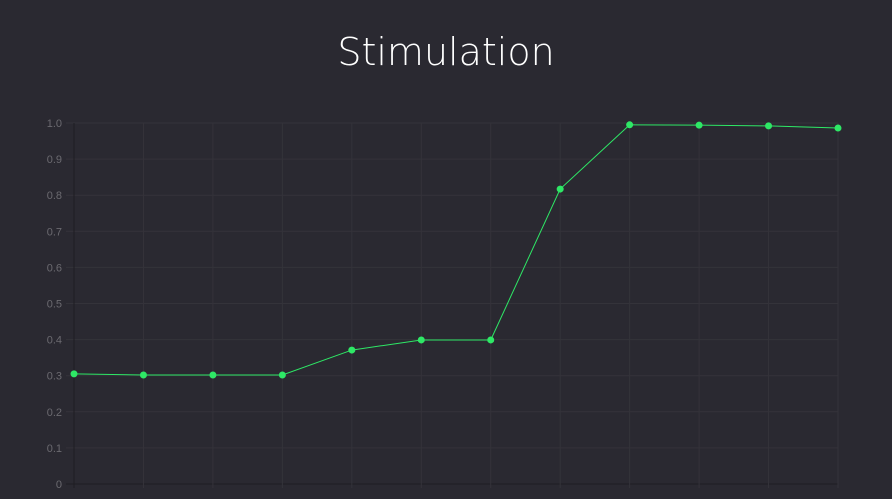  I want to click on y-tick-label: 0.2, so click(54, 413).